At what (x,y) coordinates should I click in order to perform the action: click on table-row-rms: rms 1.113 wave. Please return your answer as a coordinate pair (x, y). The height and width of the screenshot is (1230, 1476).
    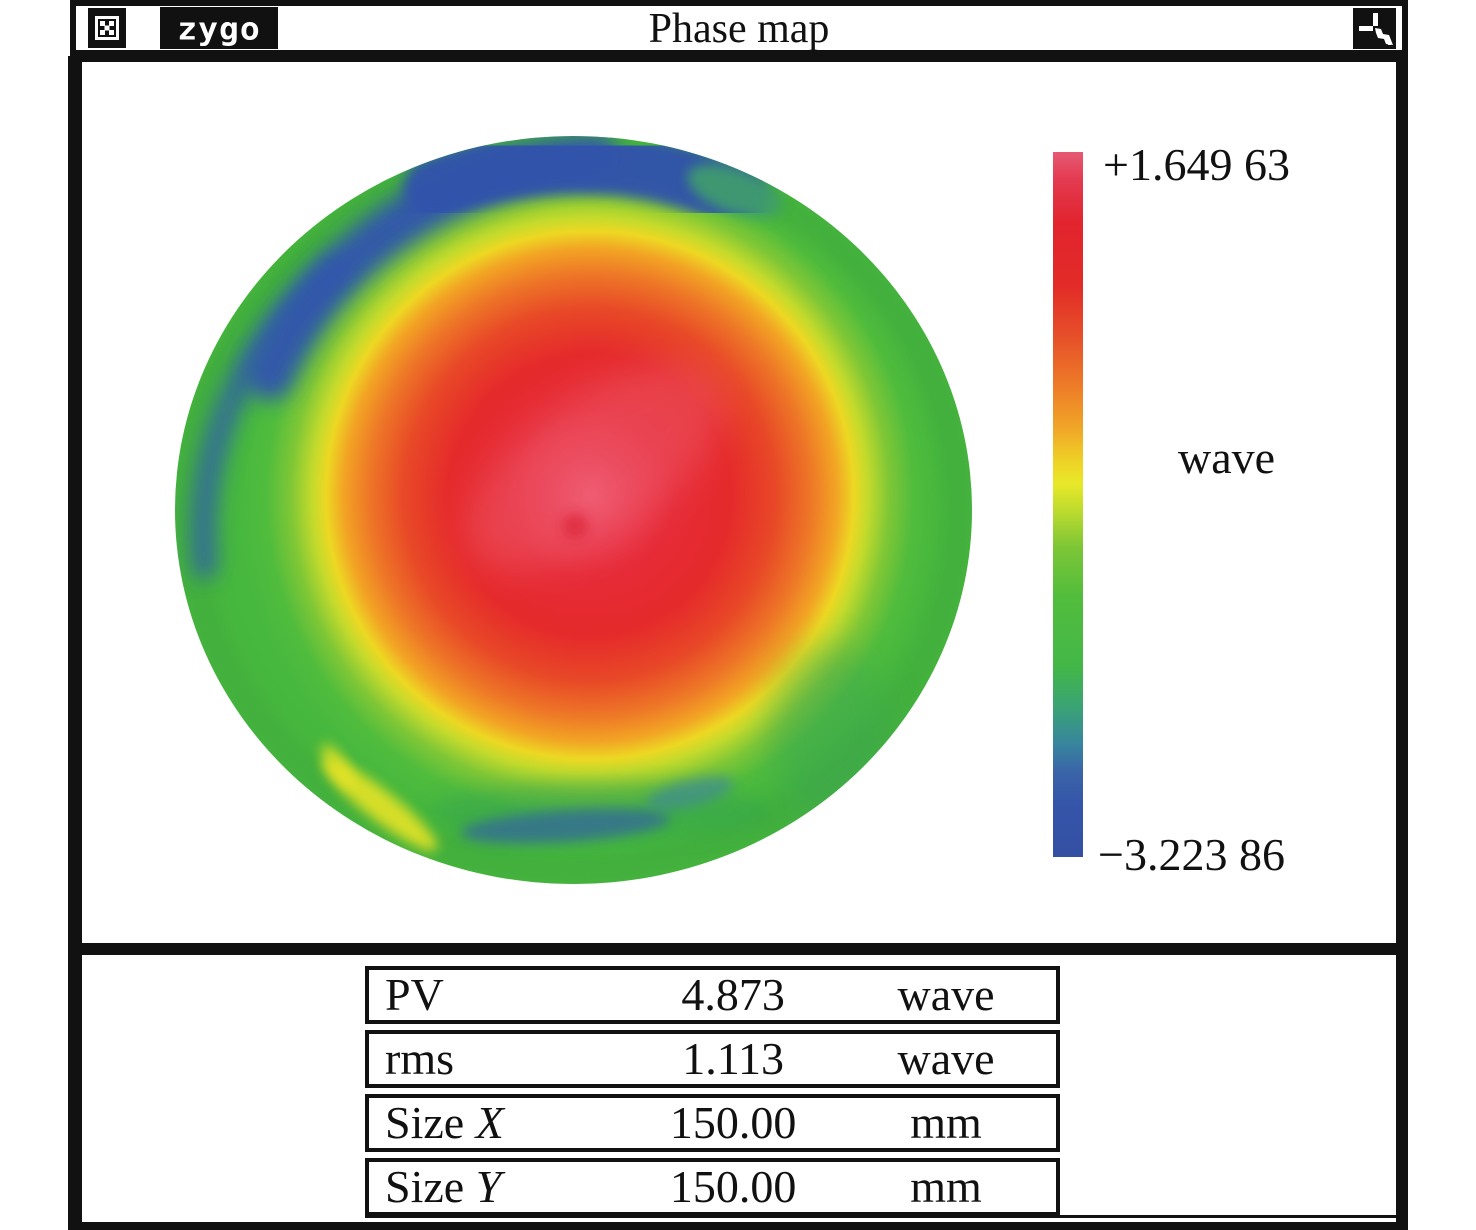
    Looking at the image, I should click on (712, 1059).